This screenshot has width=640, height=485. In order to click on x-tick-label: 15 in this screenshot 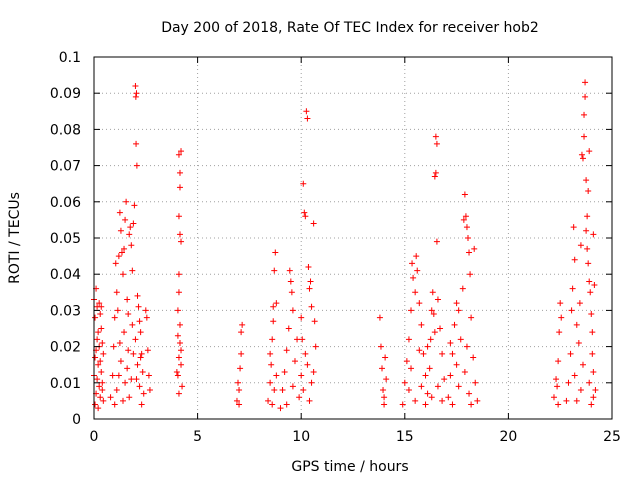, I will do `click(405, 437)`.